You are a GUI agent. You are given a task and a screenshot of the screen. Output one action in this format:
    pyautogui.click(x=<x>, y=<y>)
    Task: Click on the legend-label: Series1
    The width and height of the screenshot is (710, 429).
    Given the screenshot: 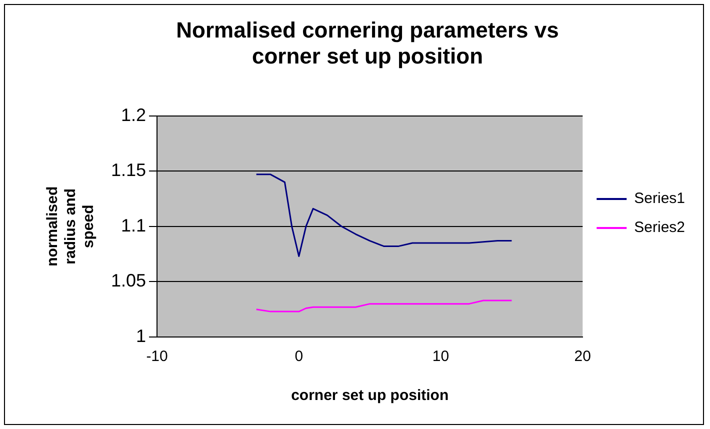 What is the action you would take?
    pyautogui.click(x=659, y=199)
    